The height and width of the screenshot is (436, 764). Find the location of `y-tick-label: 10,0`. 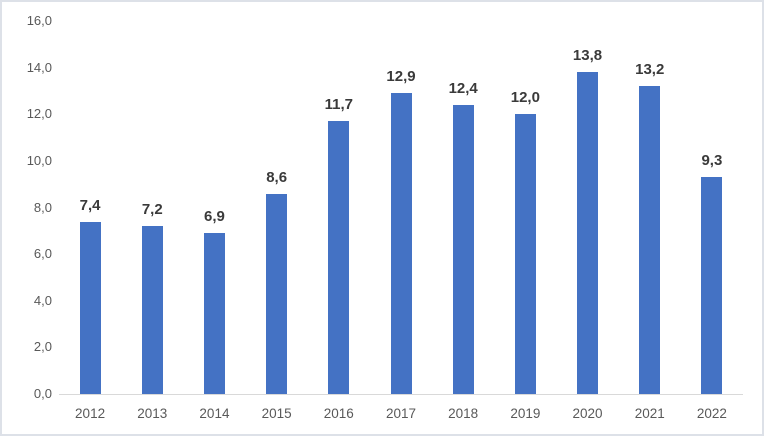

y-tick-label: 10,0 is located at coordinates (39, 160).